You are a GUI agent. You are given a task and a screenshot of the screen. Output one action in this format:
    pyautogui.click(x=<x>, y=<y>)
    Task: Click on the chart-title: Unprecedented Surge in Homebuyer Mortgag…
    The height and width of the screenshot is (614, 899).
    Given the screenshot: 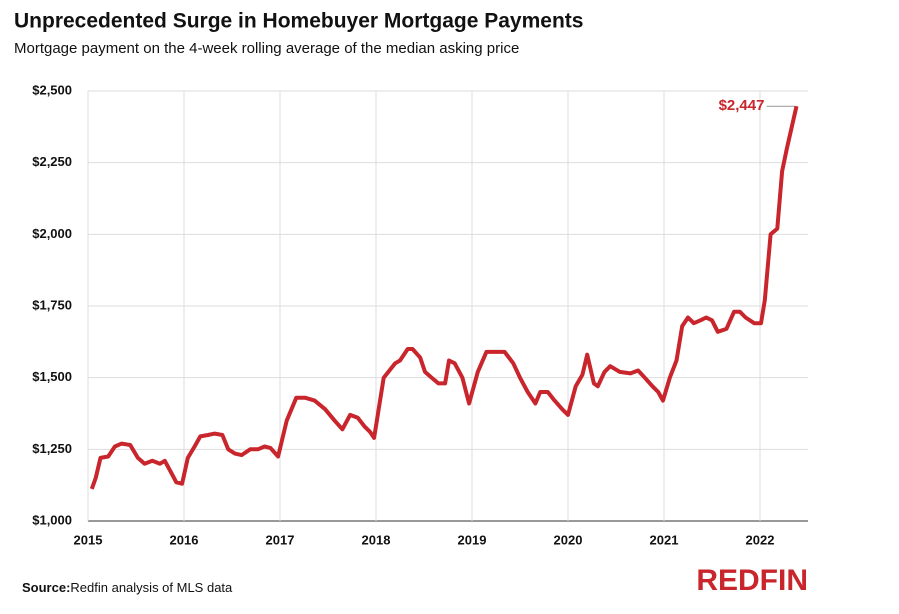 What is the action you would take?
    pyautogui.click(x=298, y=21)
    